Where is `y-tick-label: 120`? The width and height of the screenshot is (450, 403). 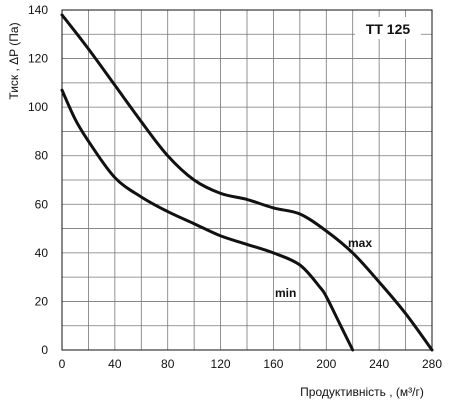
y-tick-label: 120 is located at coordinates (38, 59).